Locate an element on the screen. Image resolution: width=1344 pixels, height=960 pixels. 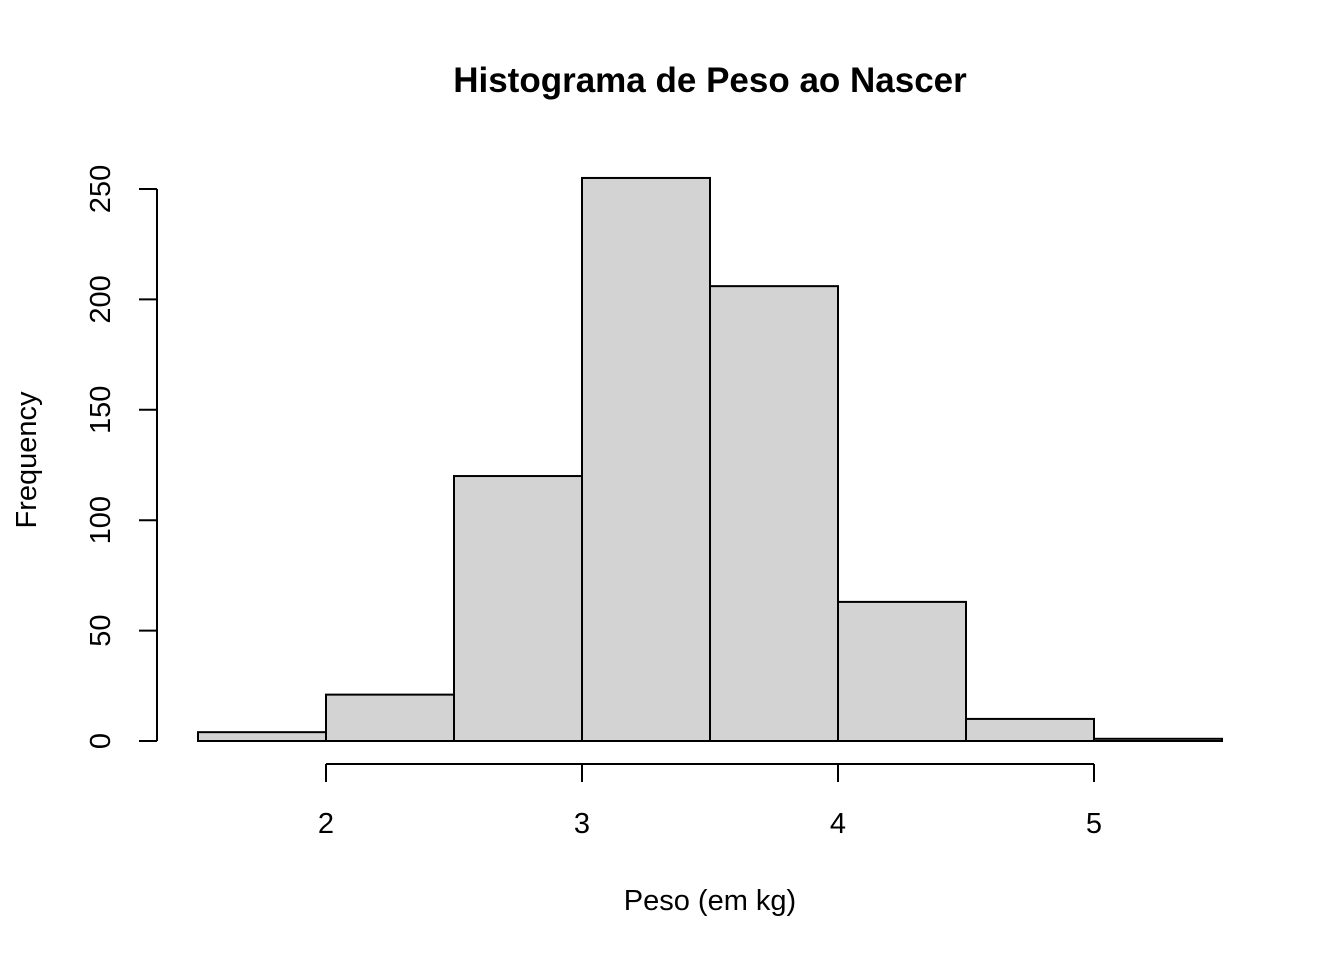
x-axis: 2 3 4 5 is located at coordinates (710, 801).